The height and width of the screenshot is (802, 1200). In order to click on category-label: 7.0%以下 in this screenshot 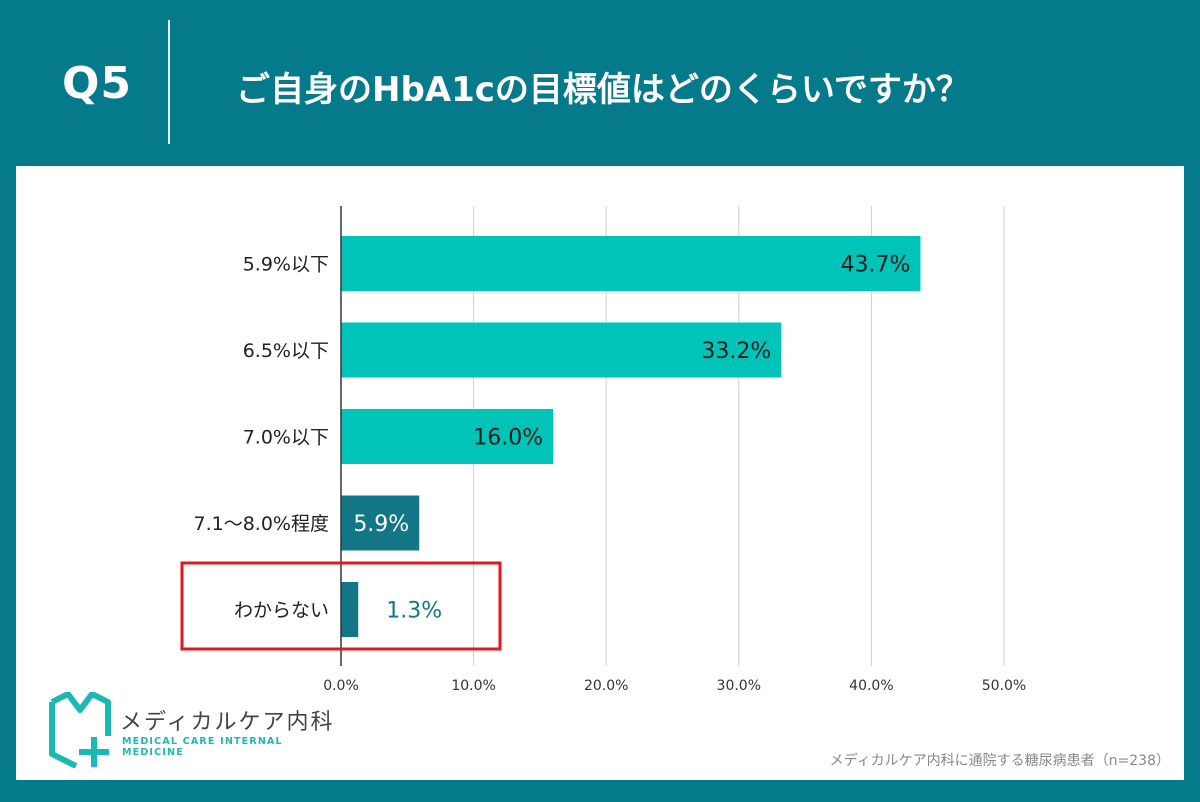, I will do `click(286, 438)`.